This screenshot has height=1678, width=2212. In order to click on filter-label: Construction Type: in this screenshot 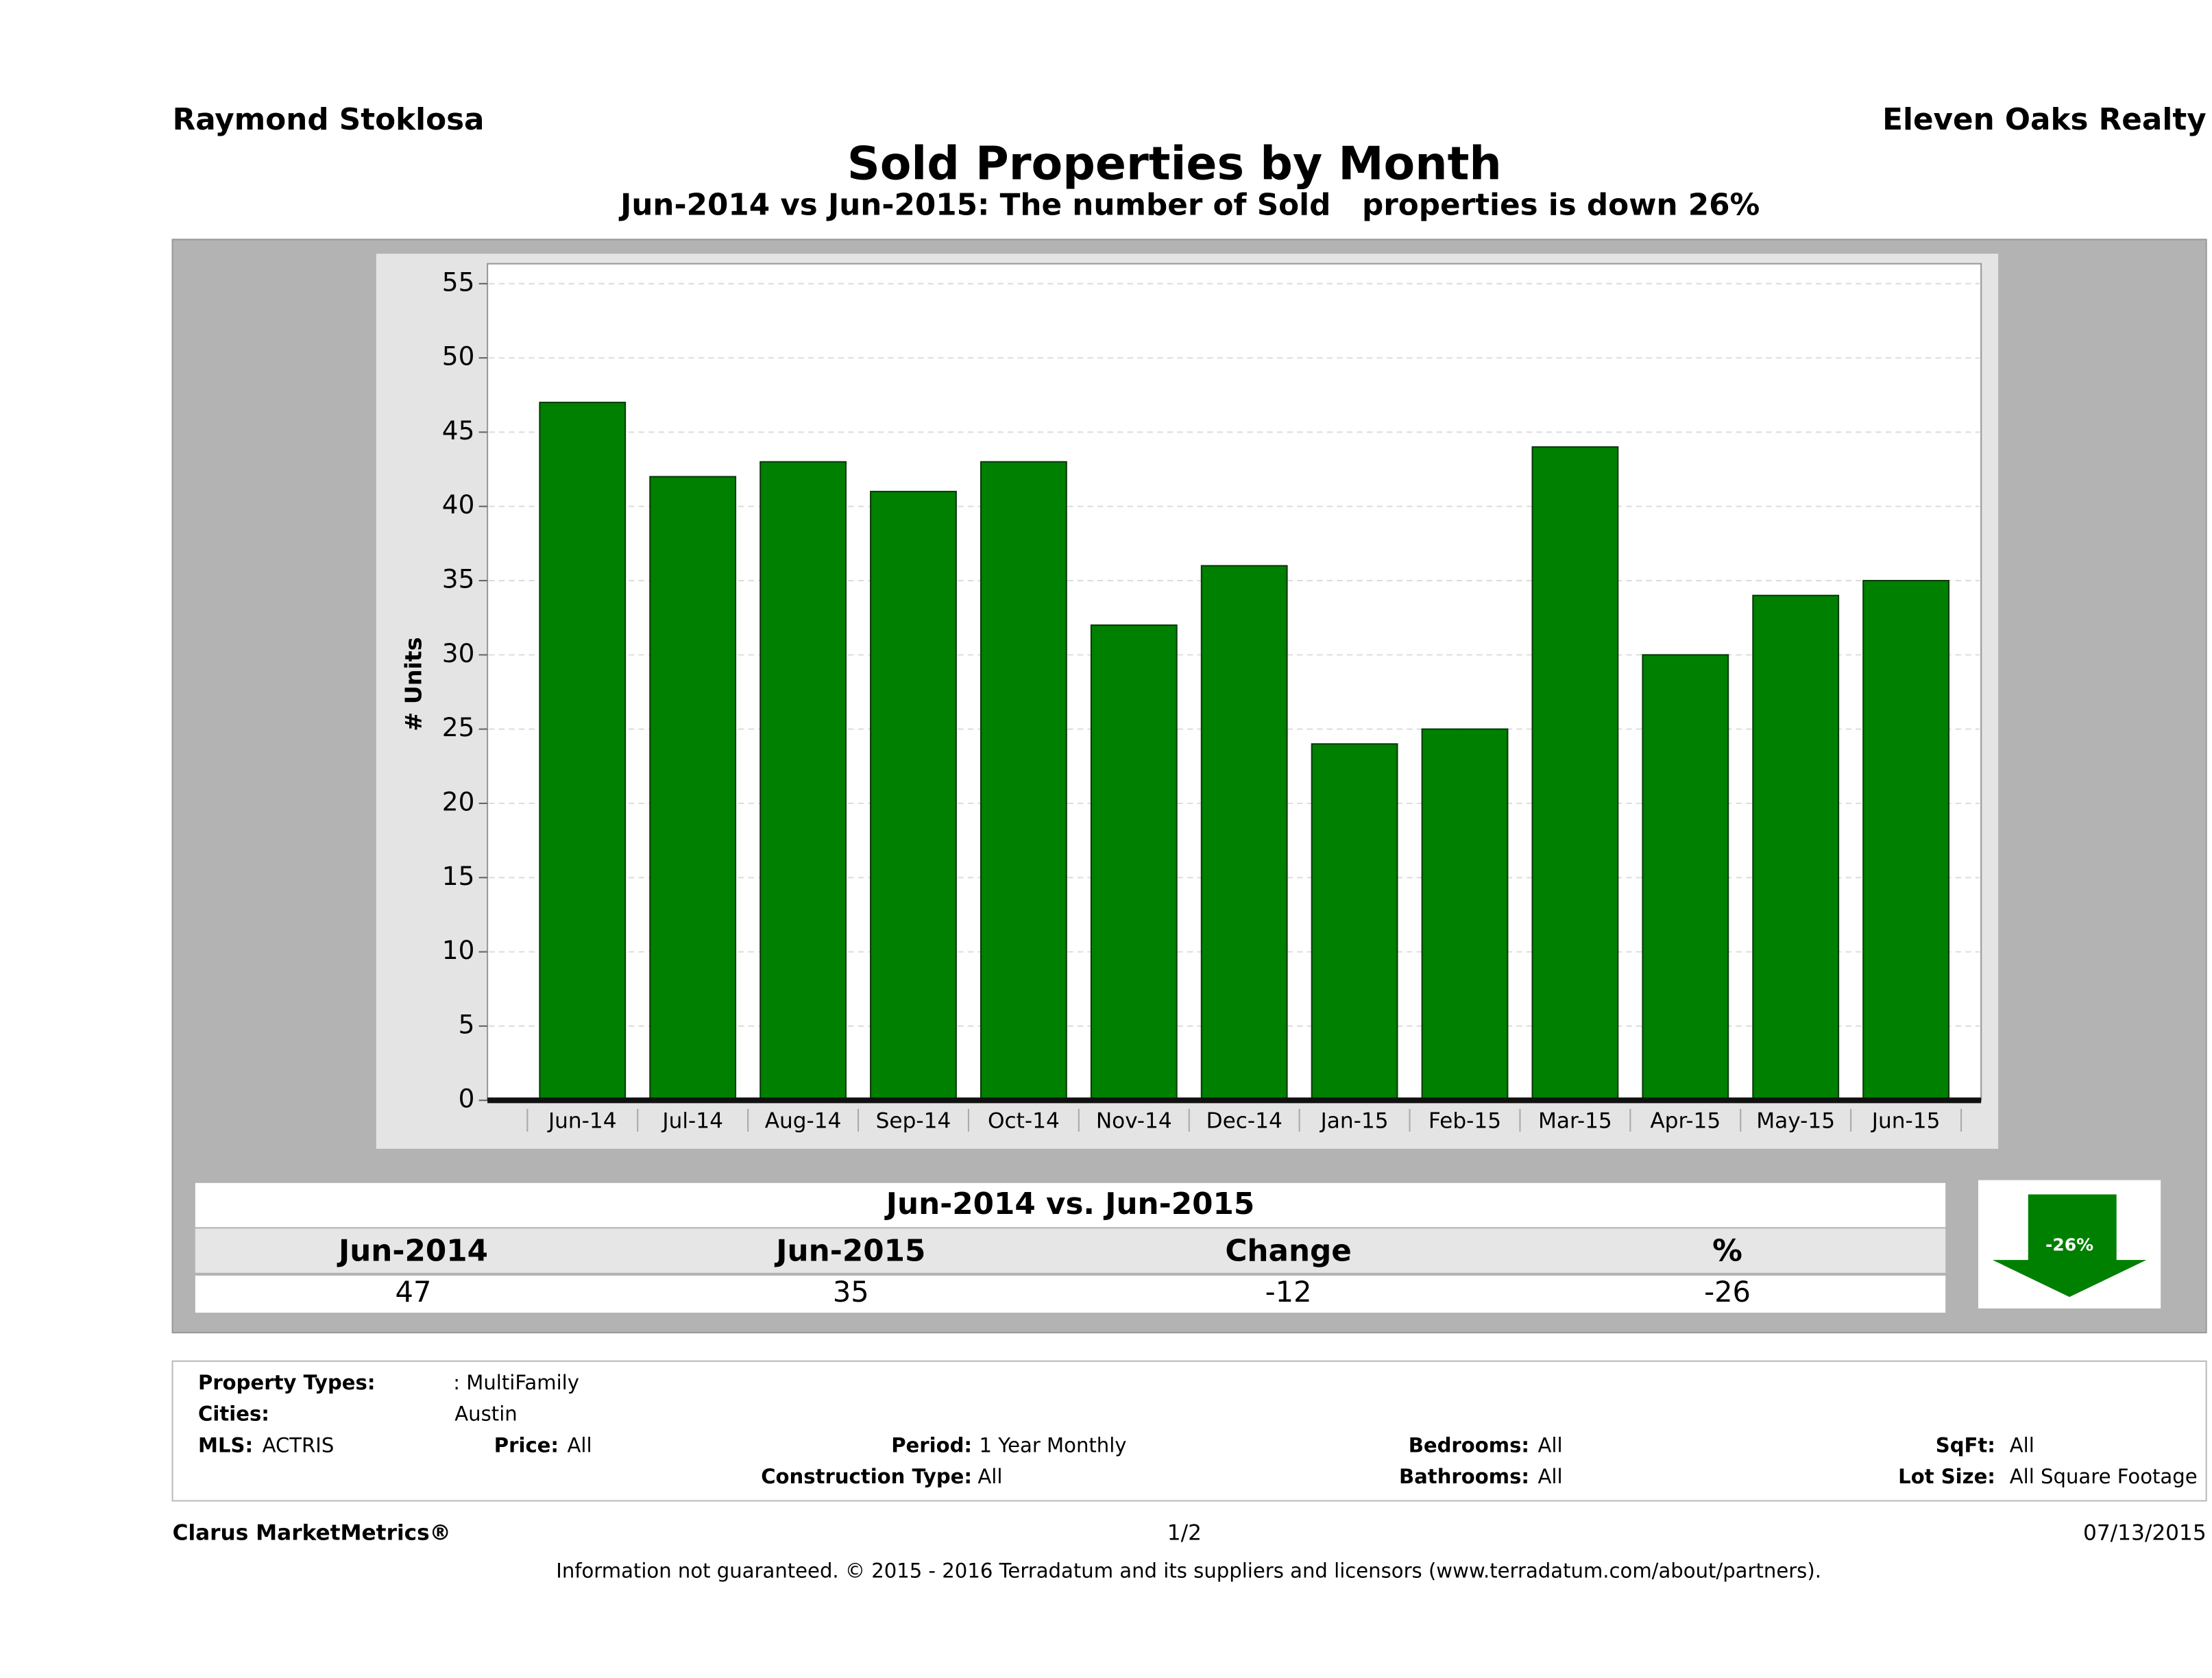, I will do `click(867, 1476)`.